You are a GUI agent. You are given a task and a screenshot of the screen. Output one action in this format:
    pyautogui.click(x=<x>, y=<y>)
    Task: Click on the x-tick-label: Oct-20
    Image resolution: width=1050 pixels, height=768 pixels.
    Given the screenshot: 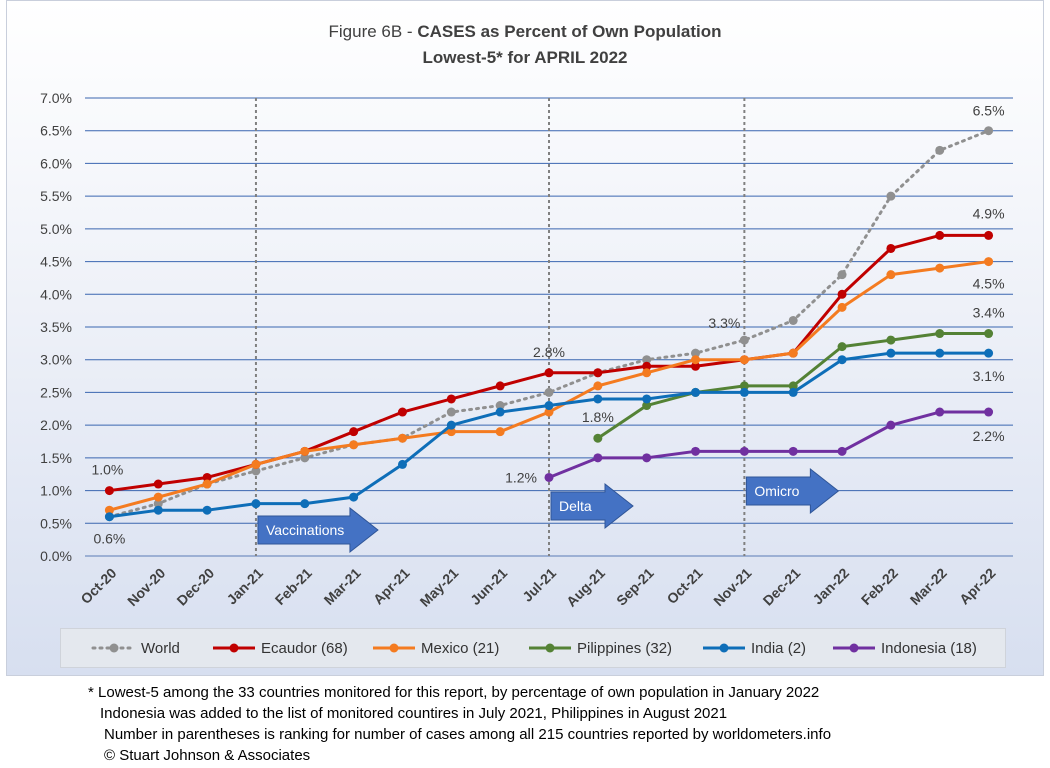 What is the action you would take?
    pyautogui.click(x=98, y=586)
    